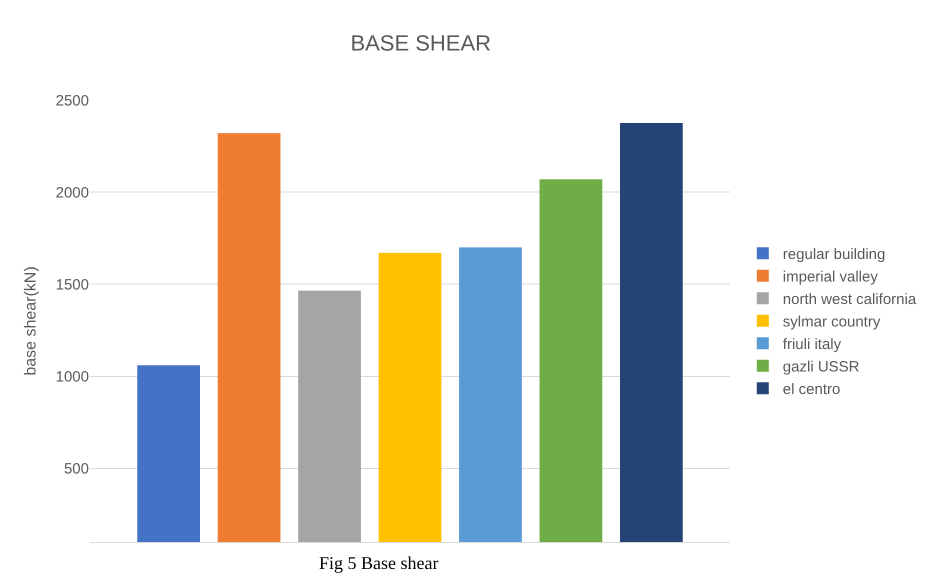 This screenshot has height=587, width=935. What do you see at coordinates (849, 299) in the screenshot?
I see `legend-label: north west california` at bounding box center [849, 299].